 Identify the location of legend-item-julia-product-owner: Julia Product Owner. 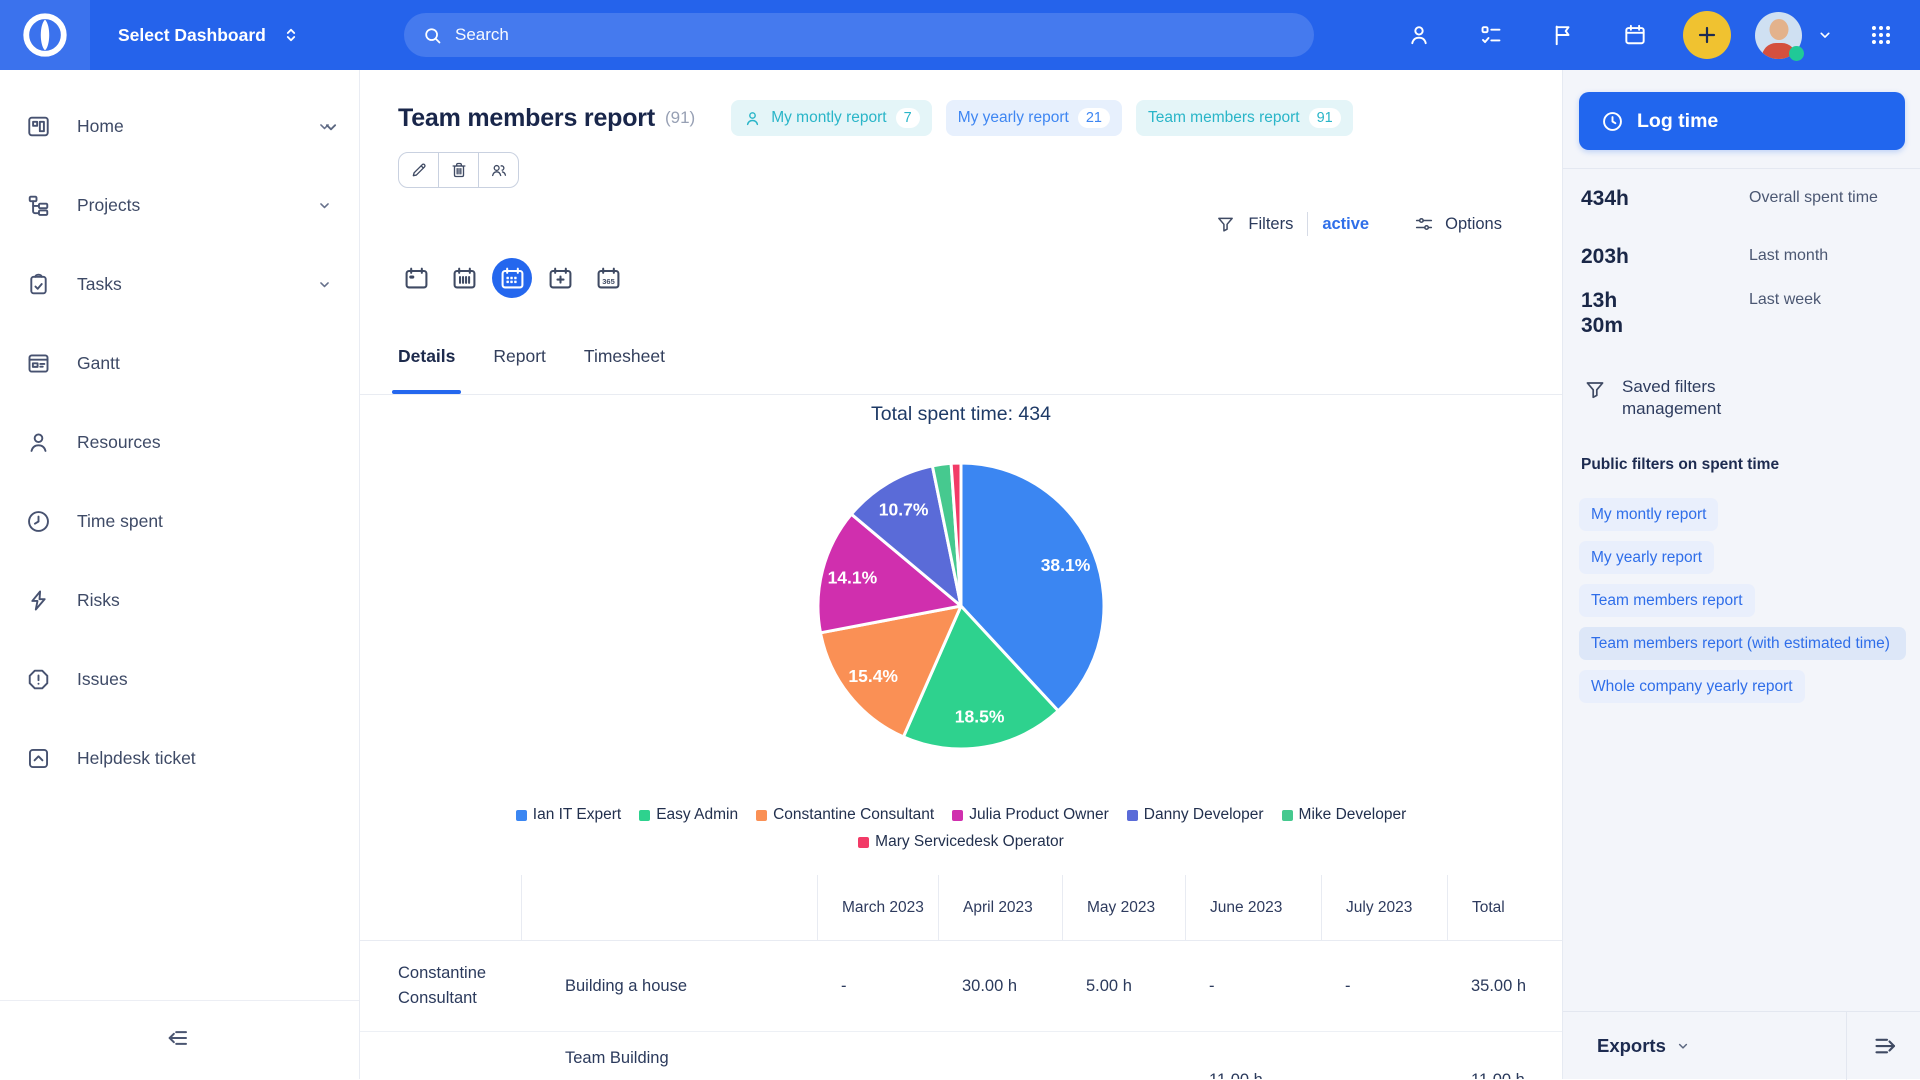
(1030, 815).